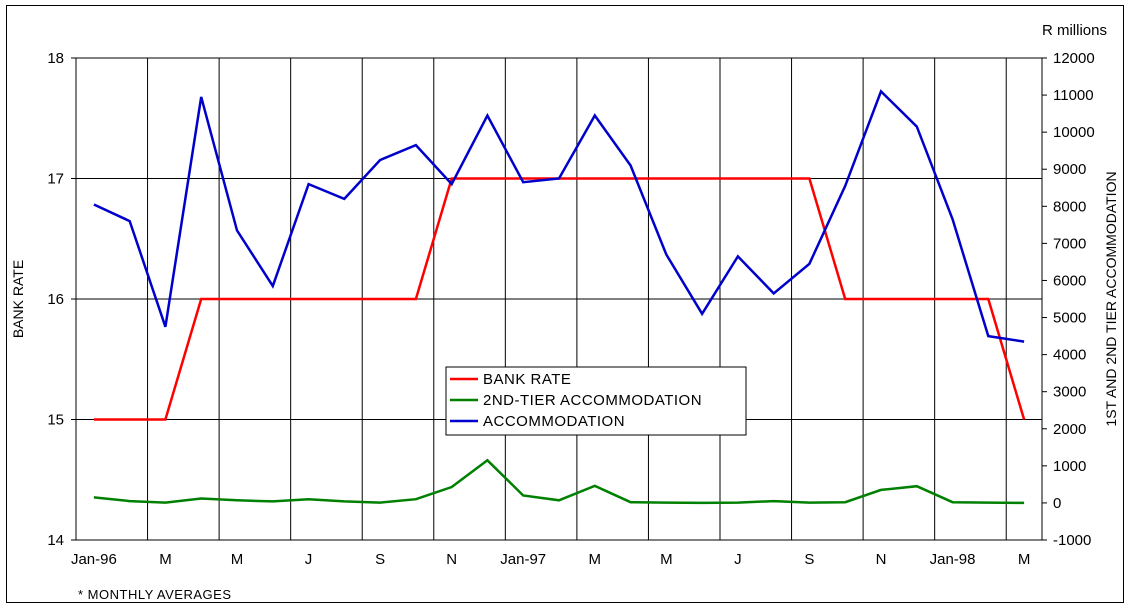  Describe the element at coordinates (1069, 243) in the screenshot. I see `right-tick-label: 7000` at that location.